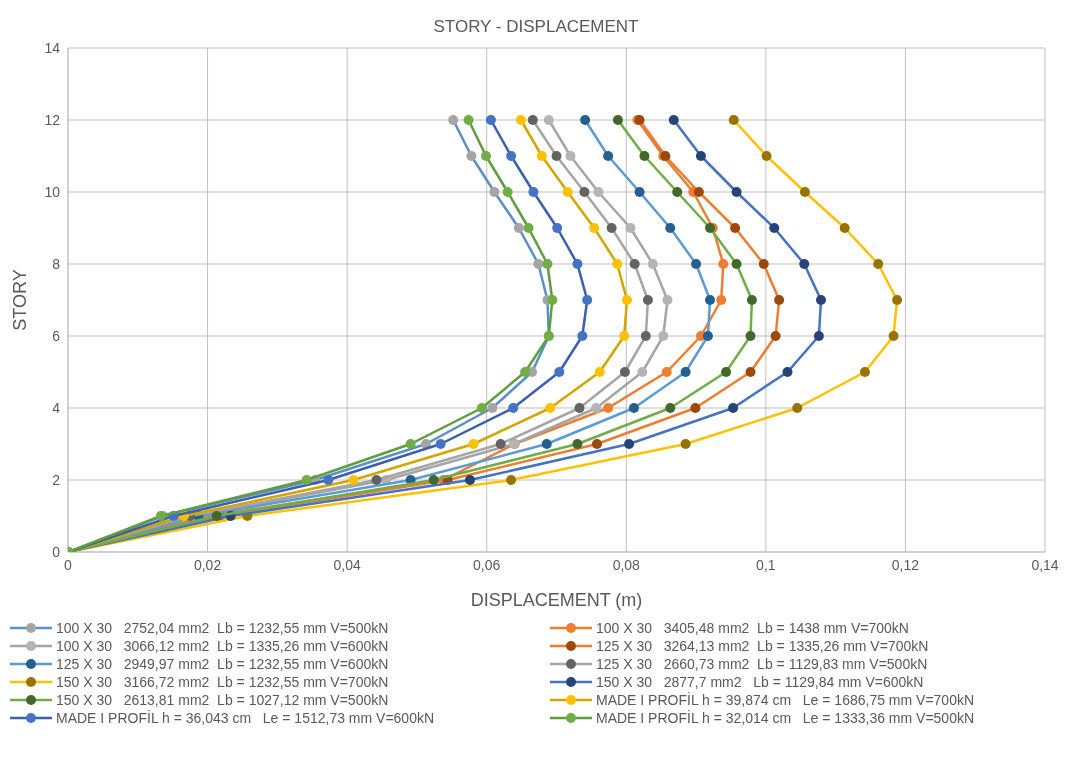 The image size is (1073, 773). What do you see at coordinates (222, 682) in the screenshot?
I see `legend-label: 150 X 30 3166,72 mm2 Lb = 1232,55 mm V=700kN` at bounding box center [222, 682].